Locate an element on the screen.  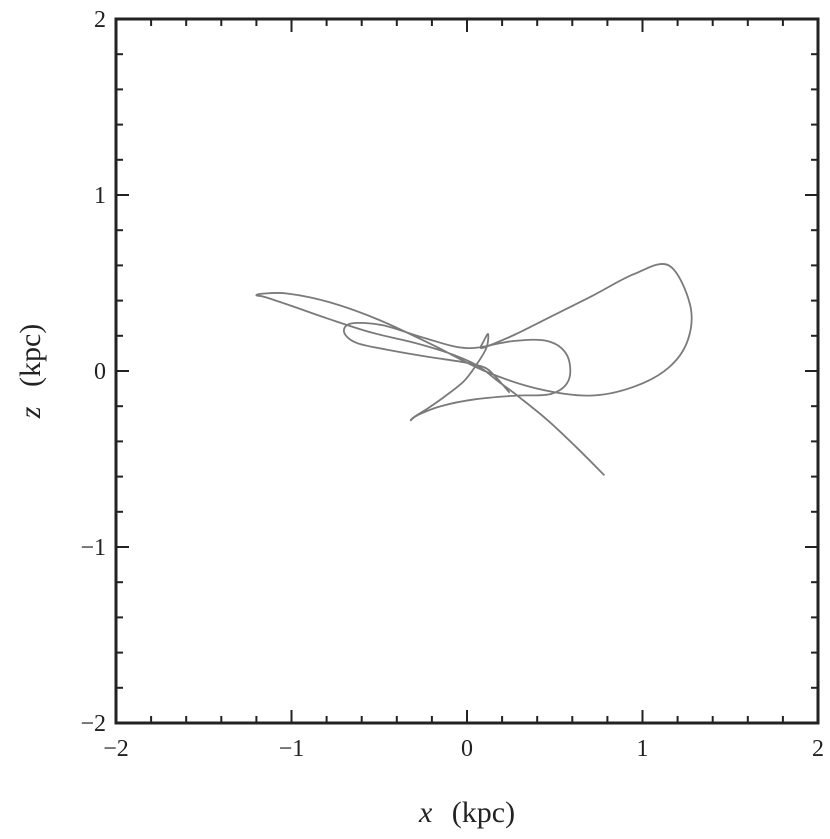
y-axis-unit: (kpc) is located at coordinates (30, 355).